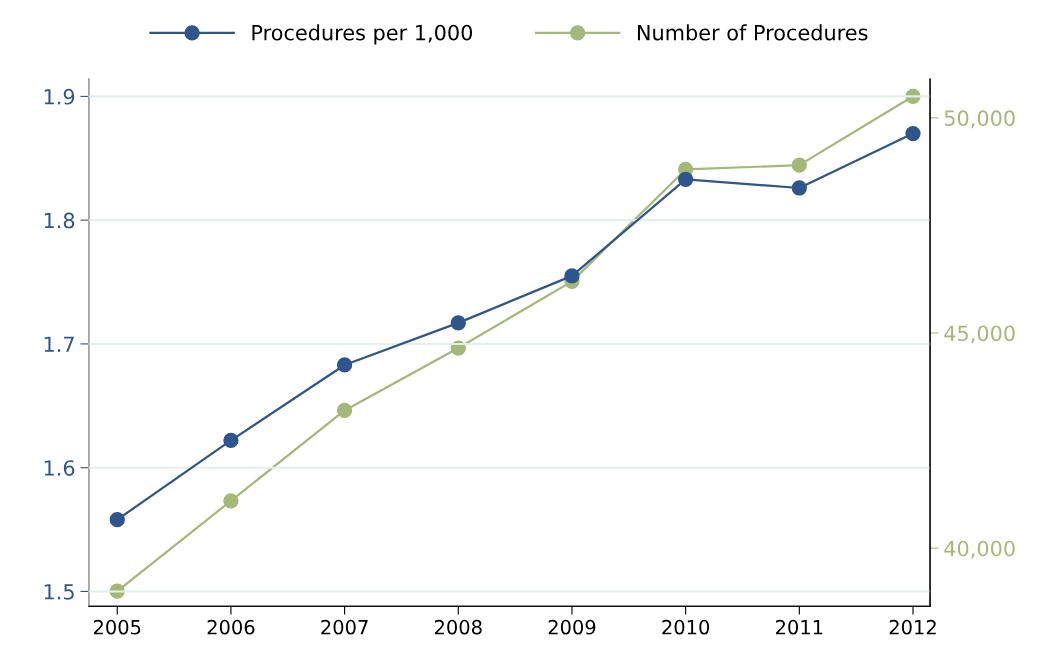 The width and height of the screenshot is (1045, 659). Describe the element at coordinates (979, 119) in the screenshot. I see `y2-tick-label: 50,000` at that location.